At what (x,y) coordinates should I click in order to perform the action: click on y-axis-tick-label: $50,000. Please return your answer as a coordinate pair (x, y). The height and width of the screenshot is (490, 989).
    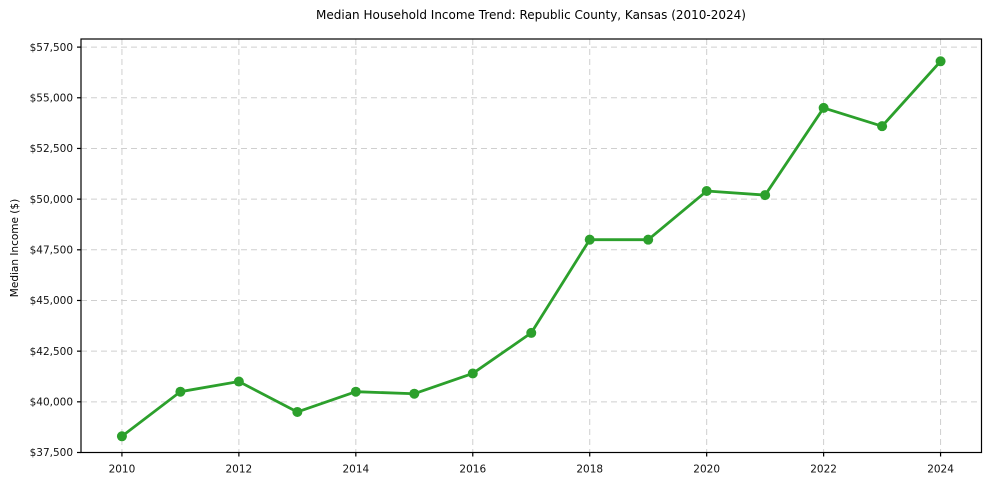
    Looking at the image, I should click on (51, 200).